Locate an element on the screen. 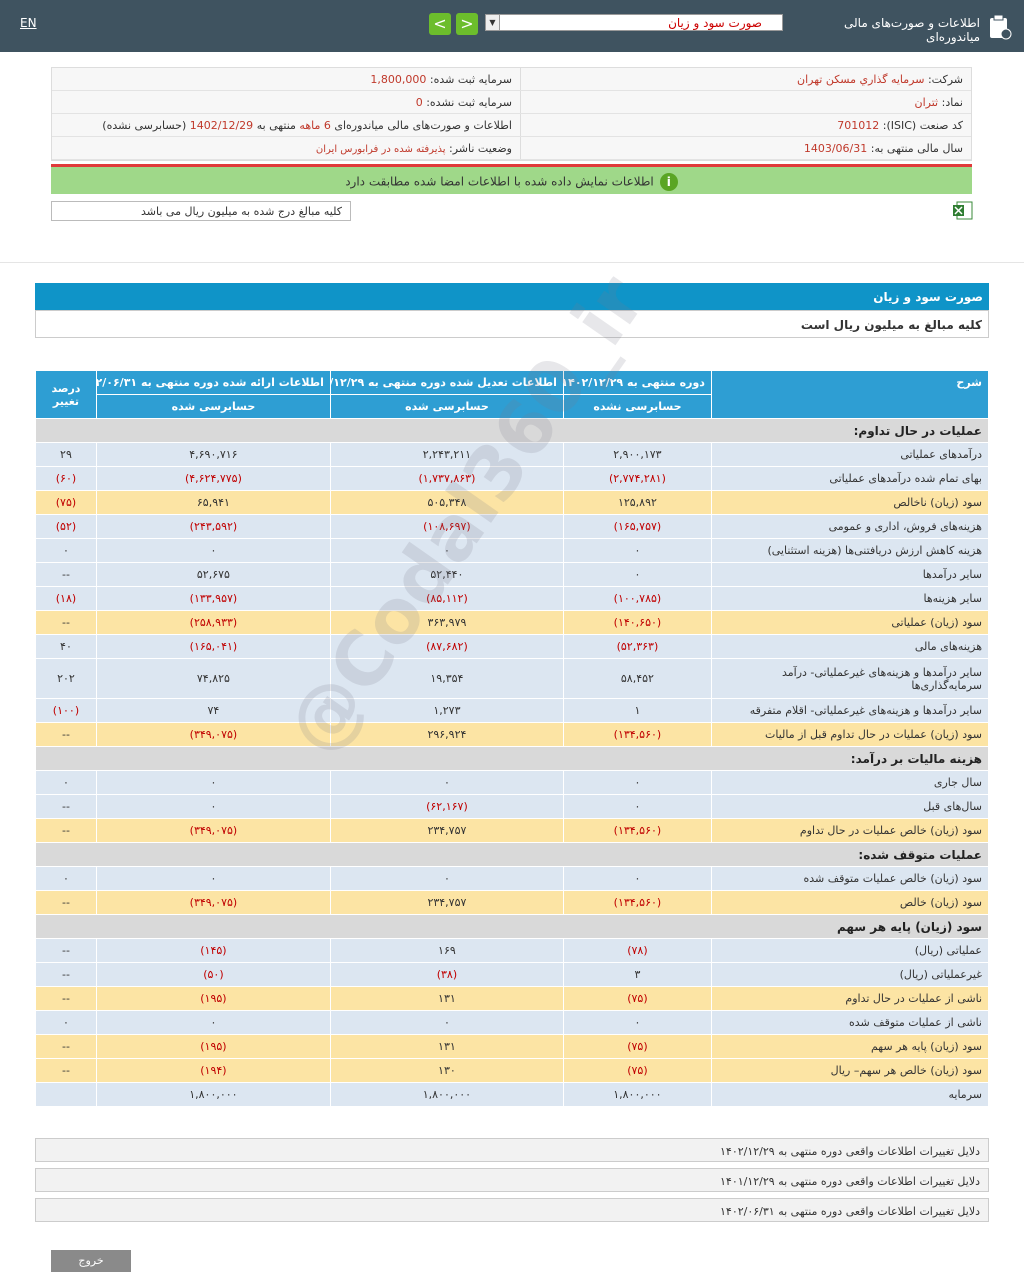 The image size is (1024, 1272). row-label: درآمدهای عملیاتی is located at coordinates (850, 454).